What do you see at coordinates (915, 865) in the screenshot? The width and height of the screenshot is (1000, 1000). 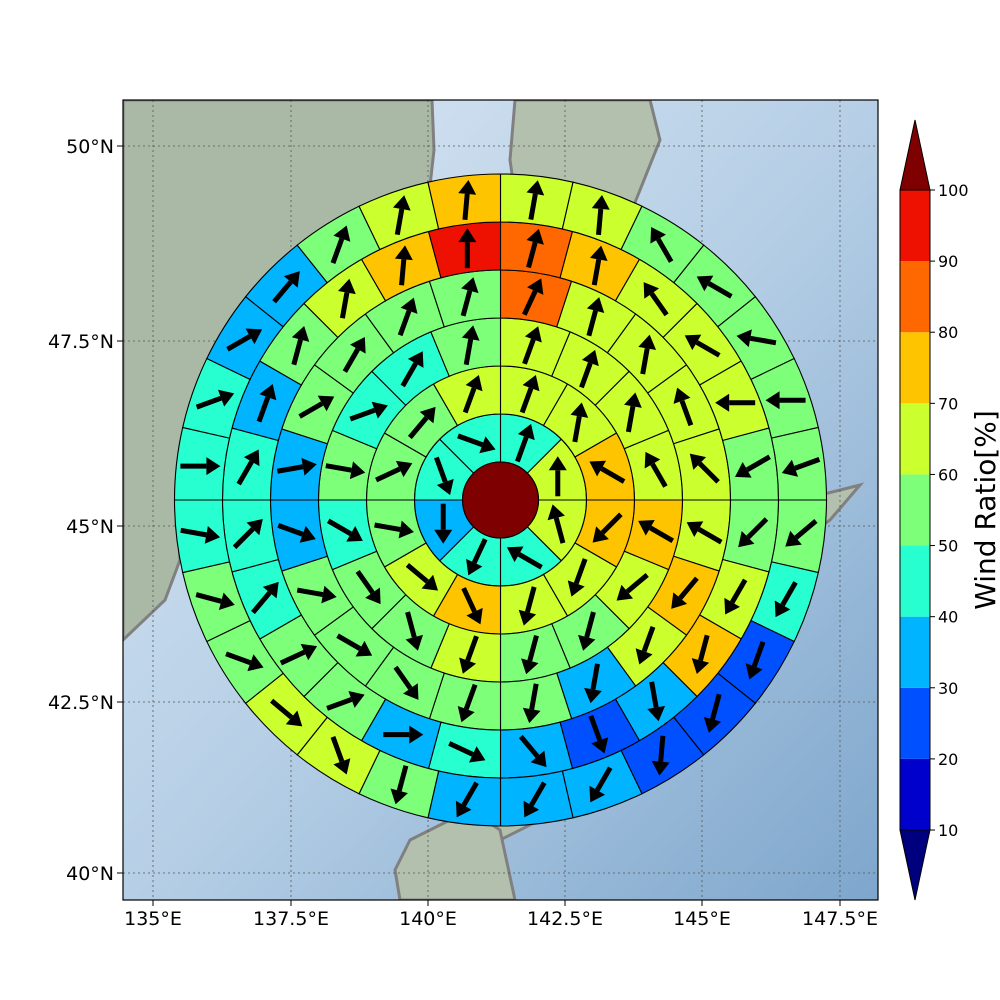 I see `colorbar-under-extend` at bounding box center [915, 865].